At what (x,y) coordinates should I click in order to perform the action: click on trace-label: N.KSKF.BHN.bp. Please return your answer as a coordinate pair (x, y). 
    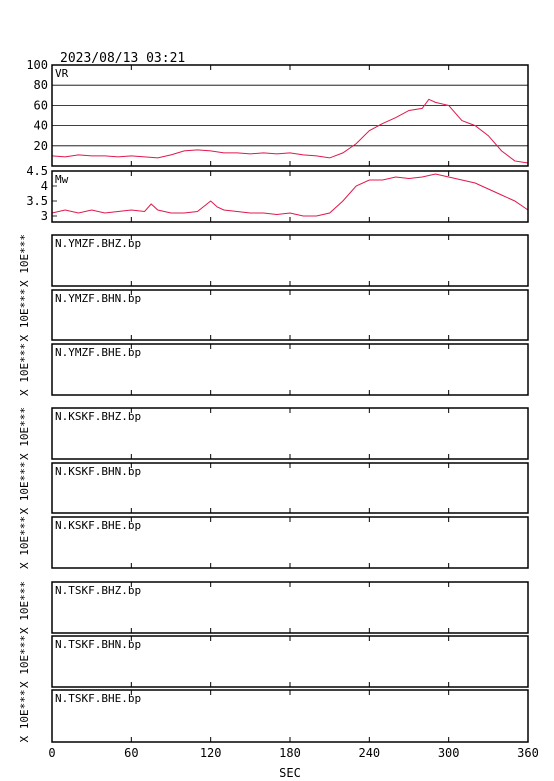
    Looking at the image, I should click on (98, 471).